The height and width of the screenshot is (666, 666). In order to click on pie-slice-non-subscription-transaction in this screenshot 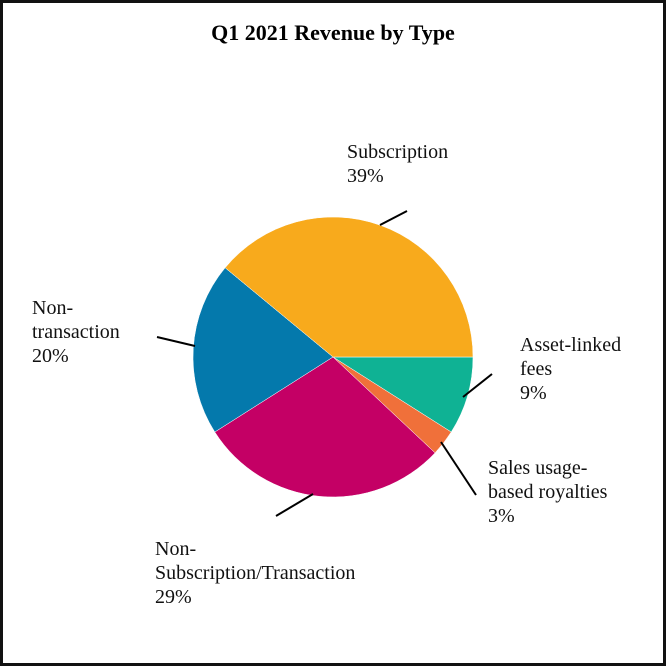, I will do `click(325, 427)`.